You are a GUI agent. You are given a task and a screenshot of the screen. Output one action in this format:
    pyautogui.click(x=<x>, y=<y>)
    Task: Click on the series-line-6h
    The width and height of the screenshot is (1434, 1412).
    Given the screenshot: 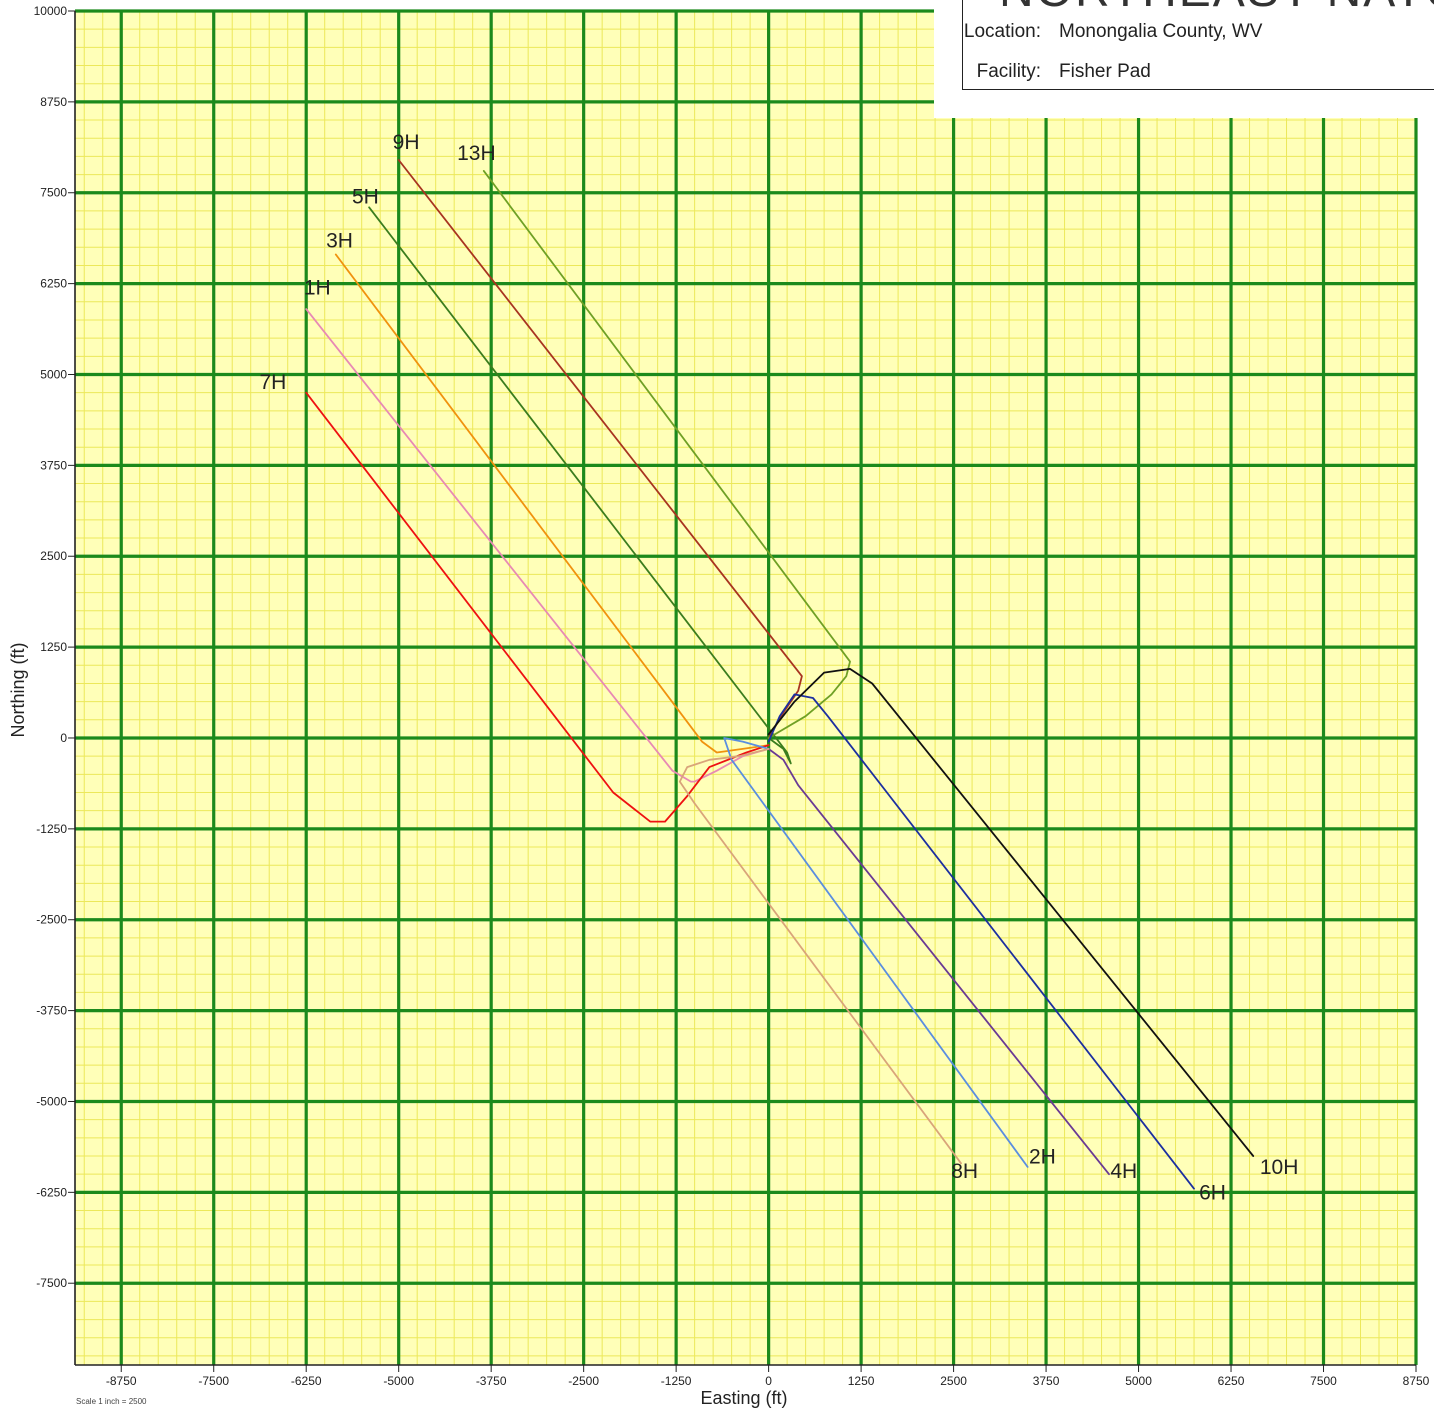 What is the action you would take?
    pyautogui.click(x=981, y=941)
    